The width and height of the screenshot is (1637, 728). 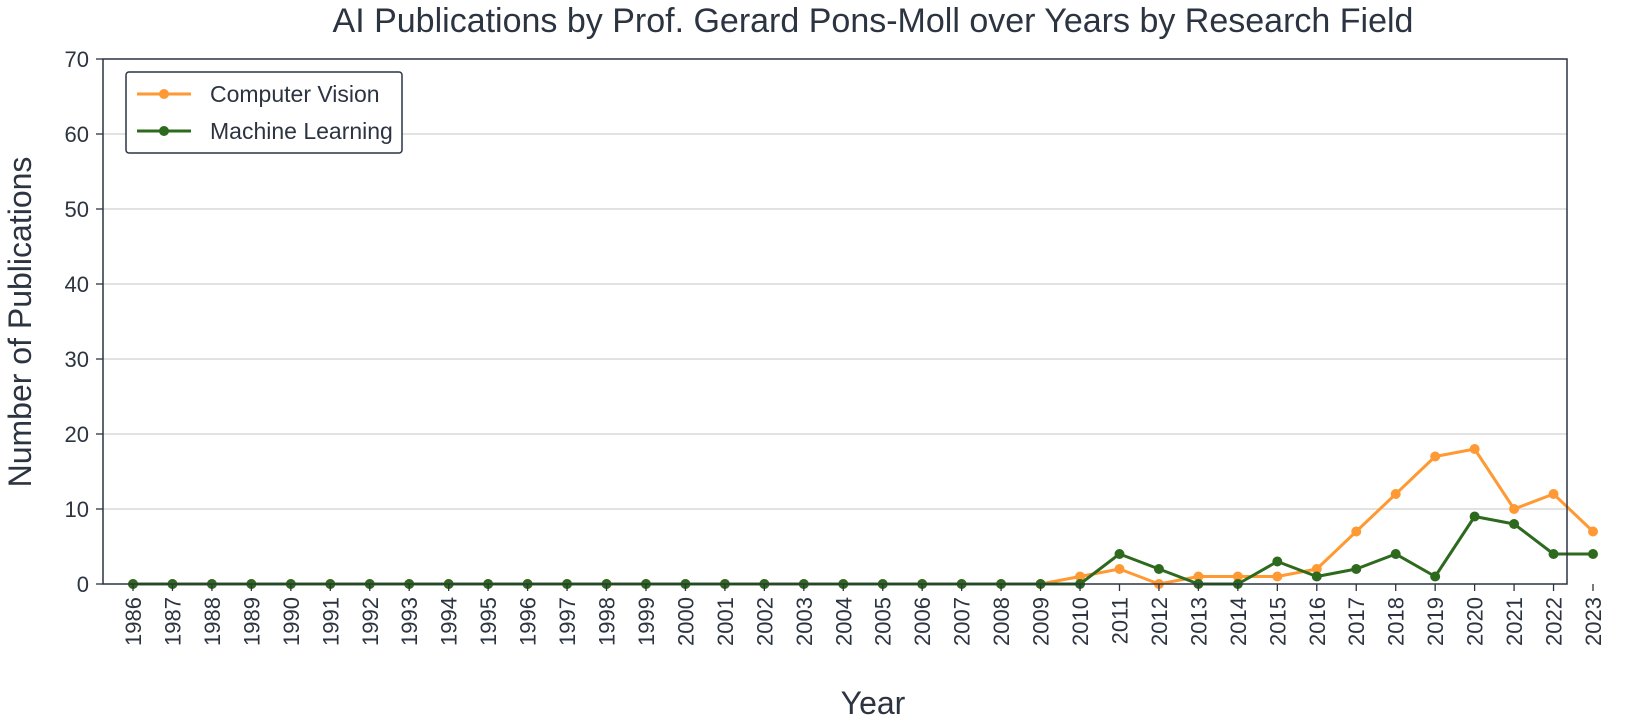 What do you see at coordinates (330, 621) in the screenshot?
I see `x-tick-label: 1991` at bounding box center [330, 621].